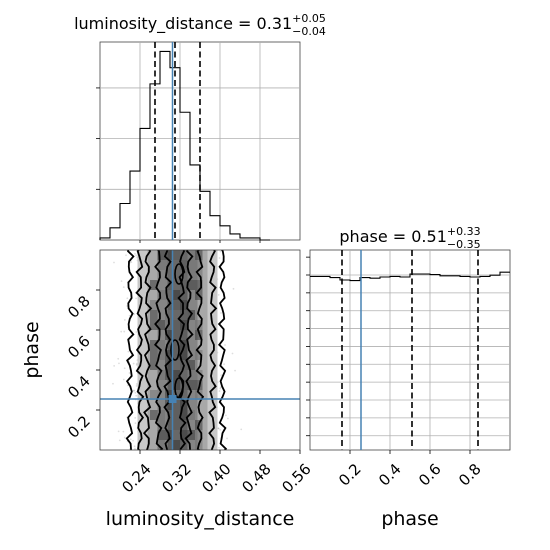 This screenshot has width=550, height=550. What do you see at coordinates (79, 307) in the screenshot?
I see `y-tick-label: 0.8` at bounding box center [79, 307].